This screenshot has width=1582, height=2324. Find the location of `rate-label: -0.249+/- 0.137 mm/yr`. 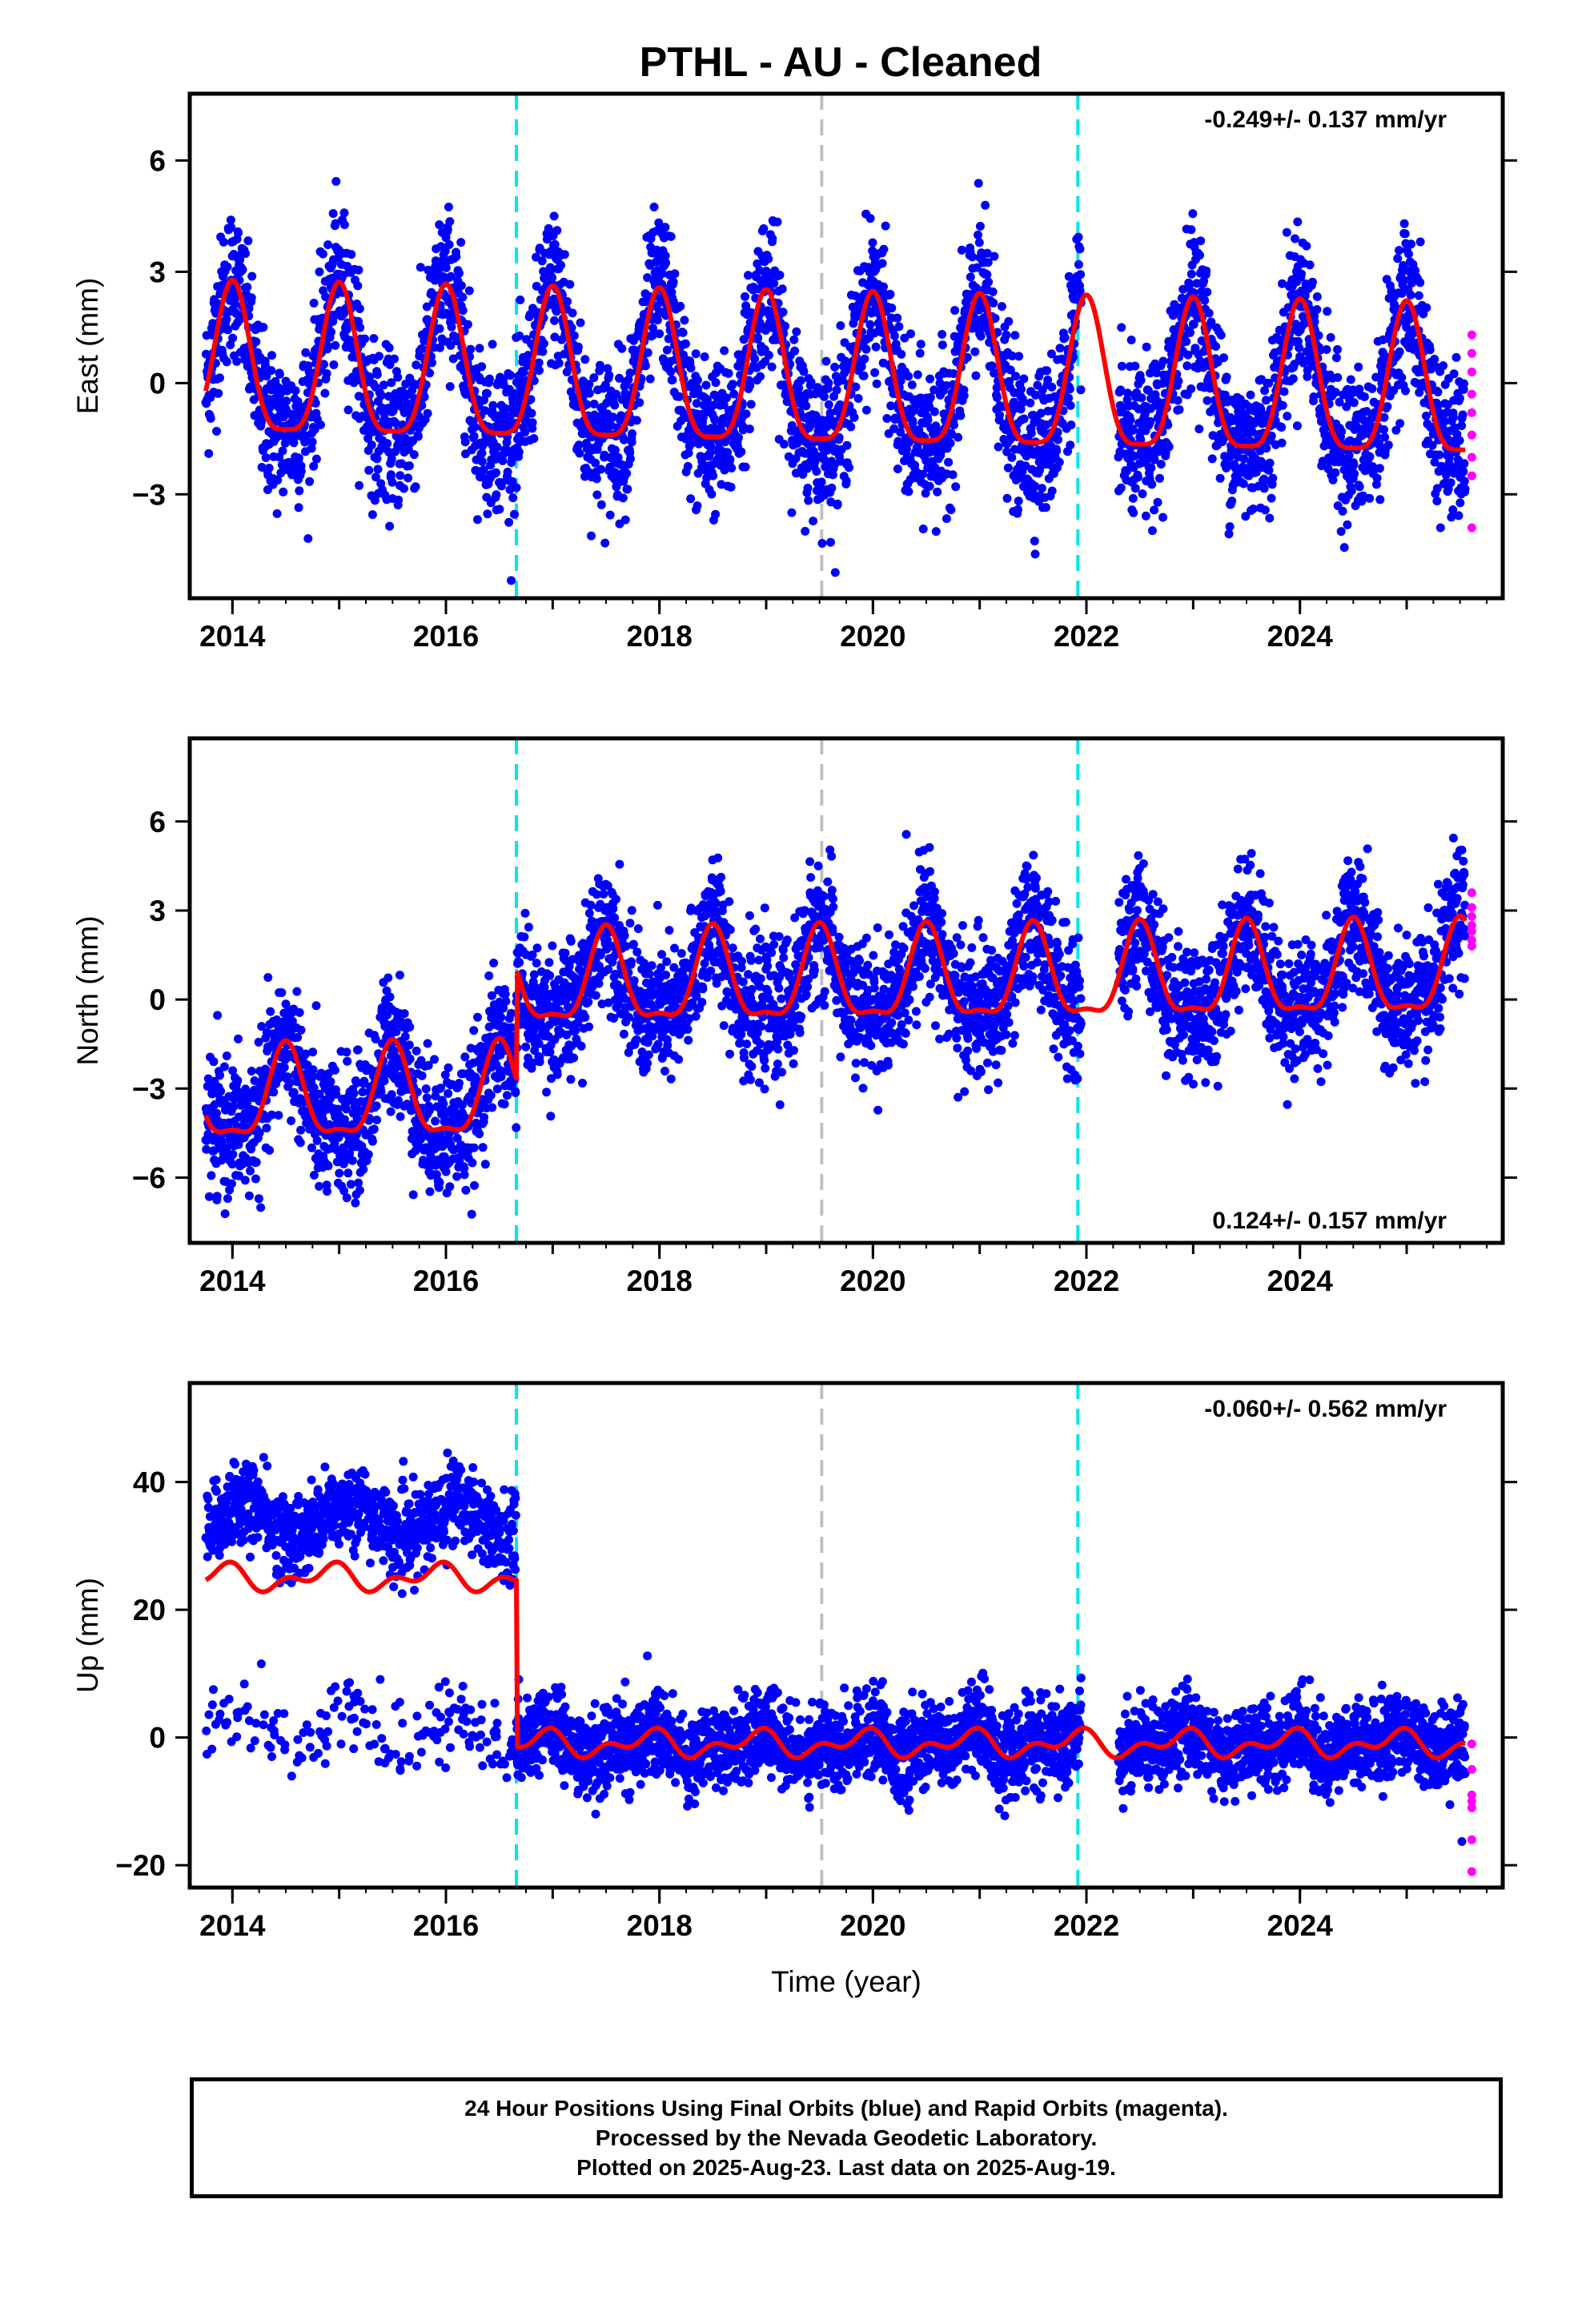

rate-label: -0.249+/- 0.137 mm/yr is located at coordinates (1326, 120).